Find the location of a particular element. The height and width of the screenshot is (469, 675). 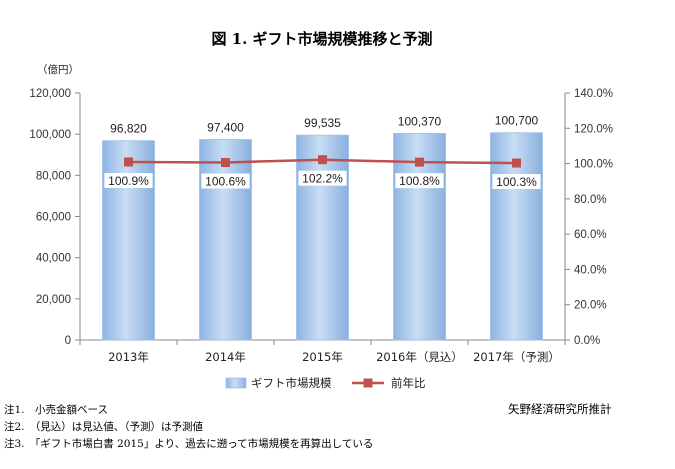

y-tick-label-right-5: 100.0% is located at coordinates (593, 165).